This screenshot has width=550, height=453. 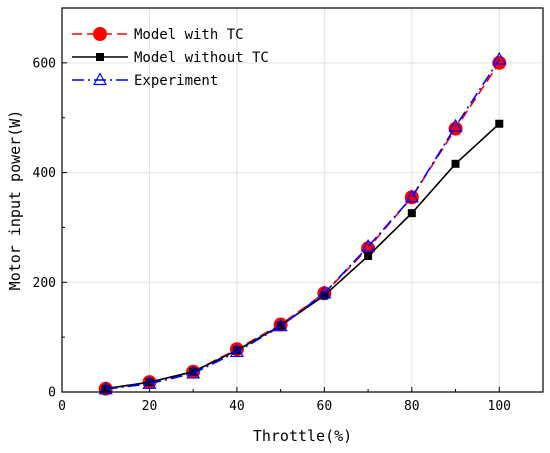 I want to click on x-tick-label: 80, so click(x=412, y=406).